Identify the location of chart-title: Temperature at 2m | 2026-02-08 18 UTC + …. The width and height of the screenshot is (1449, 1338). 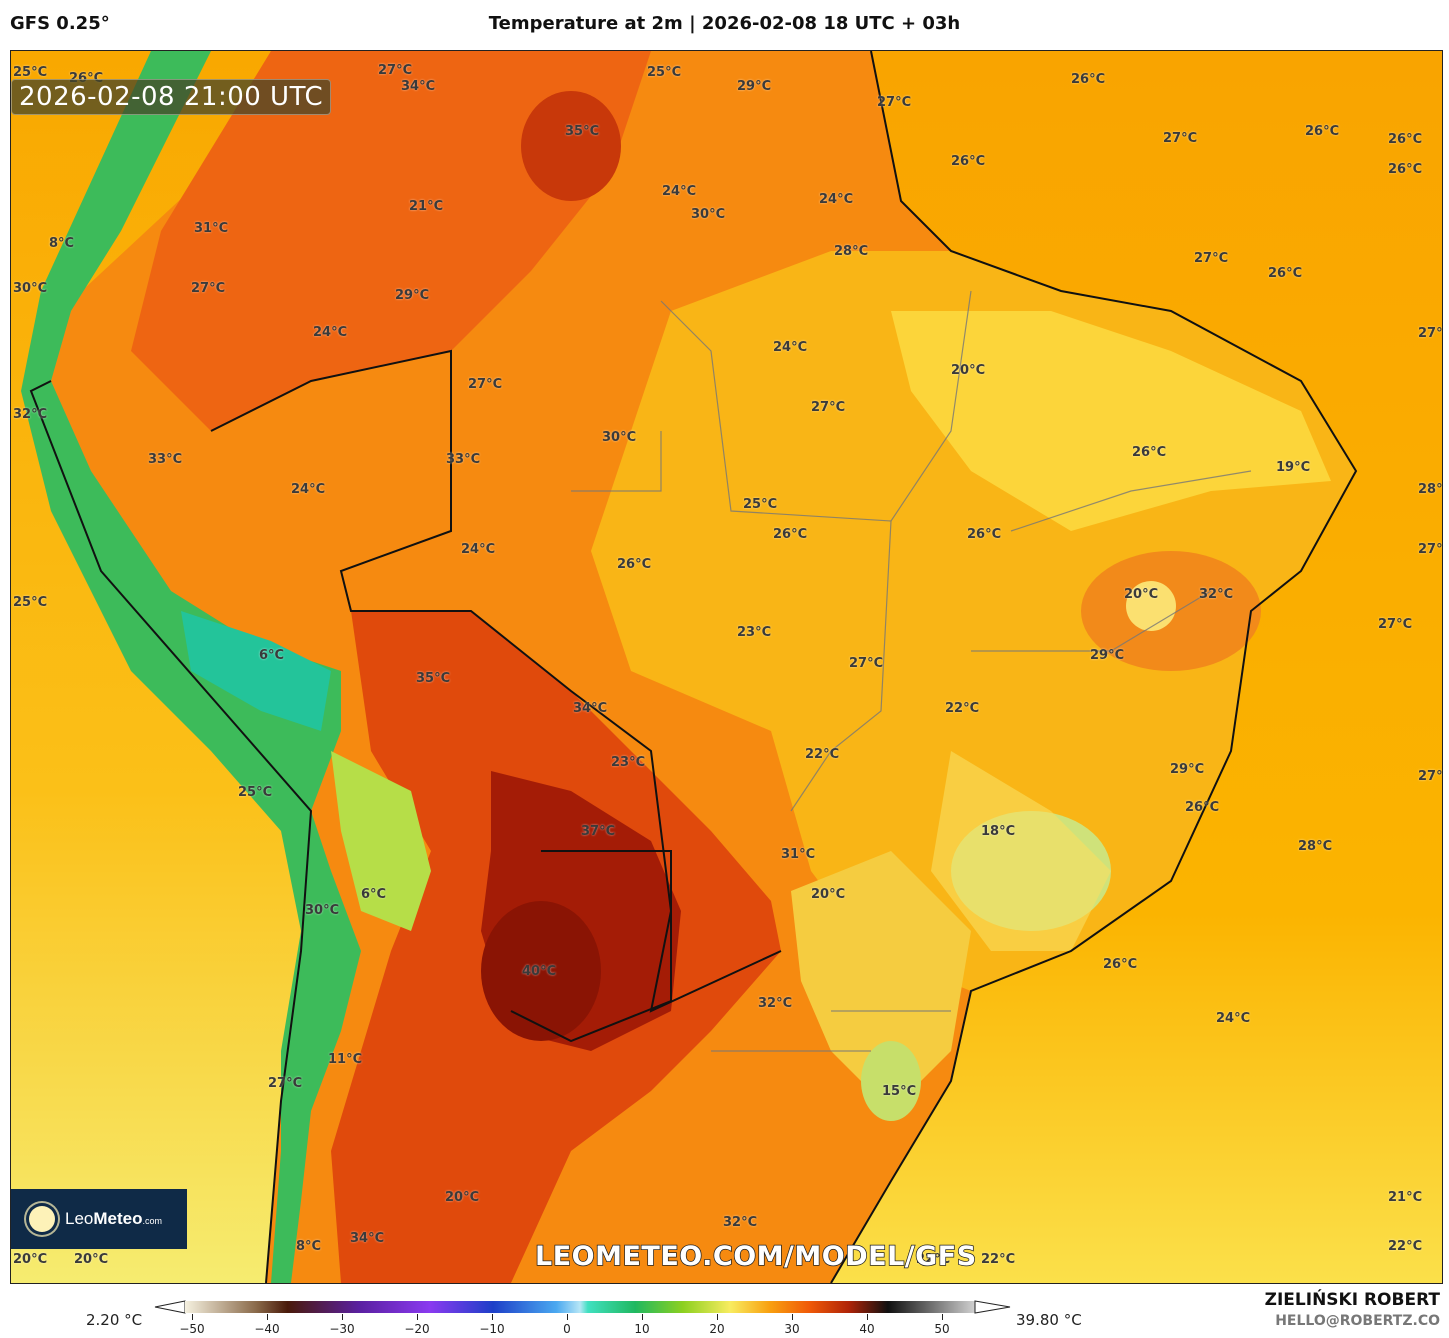
(724, 23).